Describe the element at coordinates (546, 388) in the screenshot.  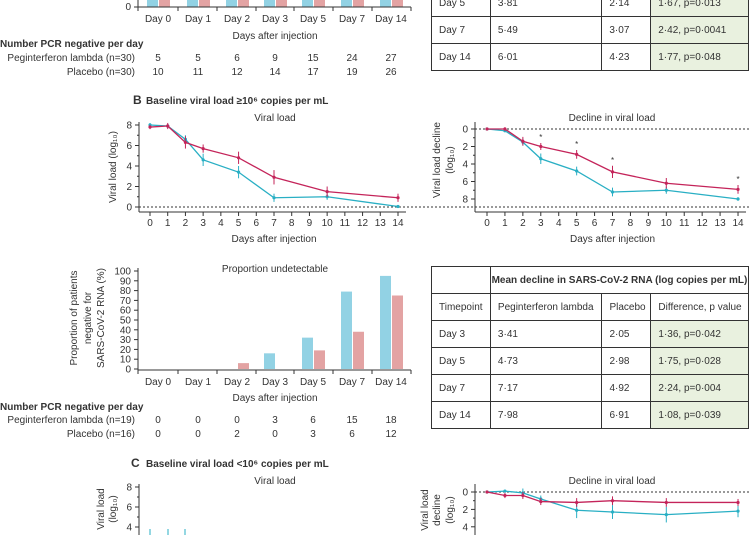
I see `lambda-cell: 7·17` at that location.